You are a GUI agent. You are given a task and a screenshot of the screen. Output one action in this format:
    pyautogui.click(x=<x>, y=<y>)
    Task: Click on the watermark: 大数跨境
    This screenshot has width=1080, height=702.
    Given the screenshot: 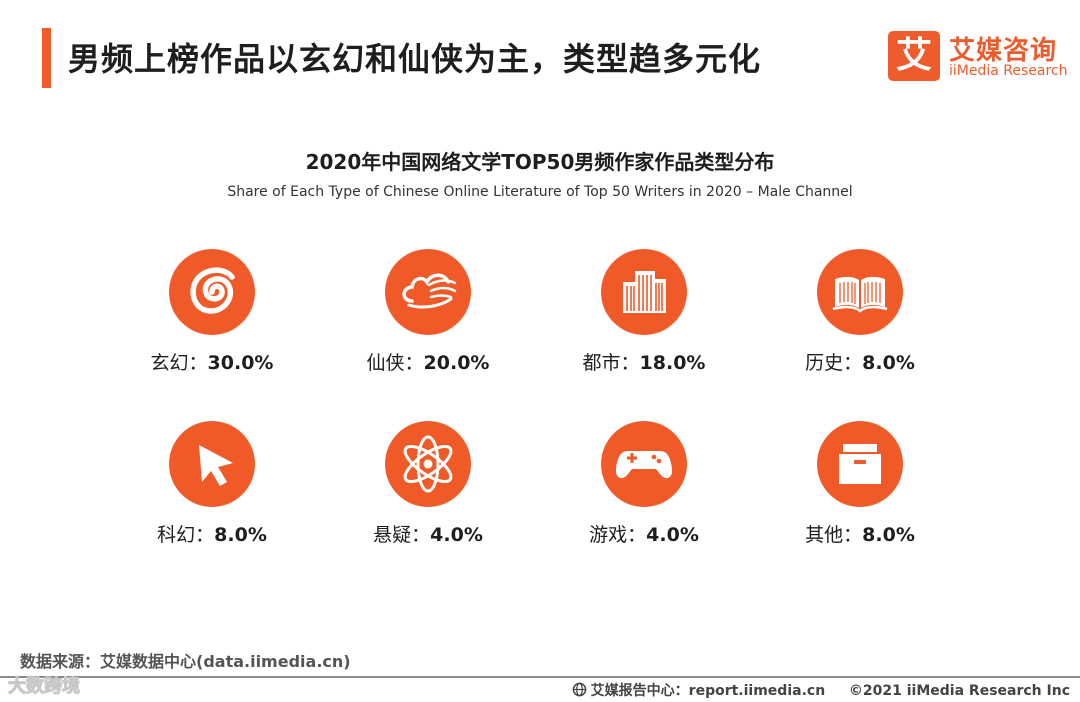 What is the action you would take?
    pyautogui.click(x=44, y=687)
    